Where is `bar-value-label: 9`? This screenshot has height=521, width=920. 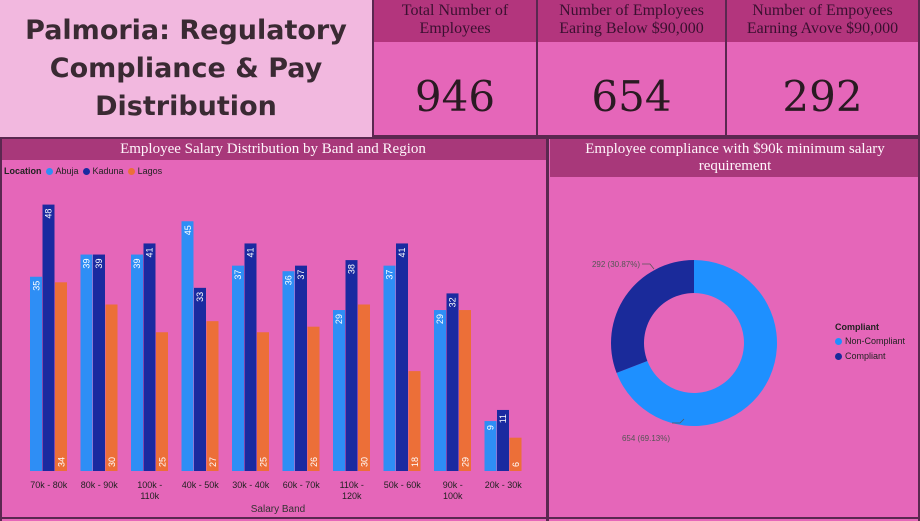
bar-value-label: 9 is located at coordinates (491, 427).